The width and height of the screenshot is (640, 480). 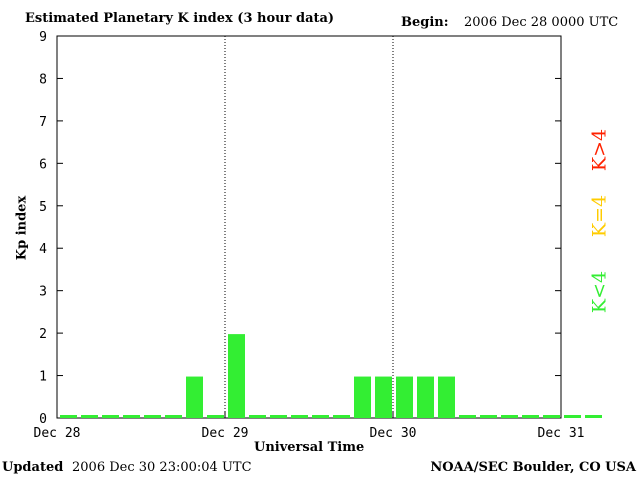 What do you see at coordinates (43, 249) in the screenshot?
I see `y-tick-label: 4` at bounding box center [43, 249].